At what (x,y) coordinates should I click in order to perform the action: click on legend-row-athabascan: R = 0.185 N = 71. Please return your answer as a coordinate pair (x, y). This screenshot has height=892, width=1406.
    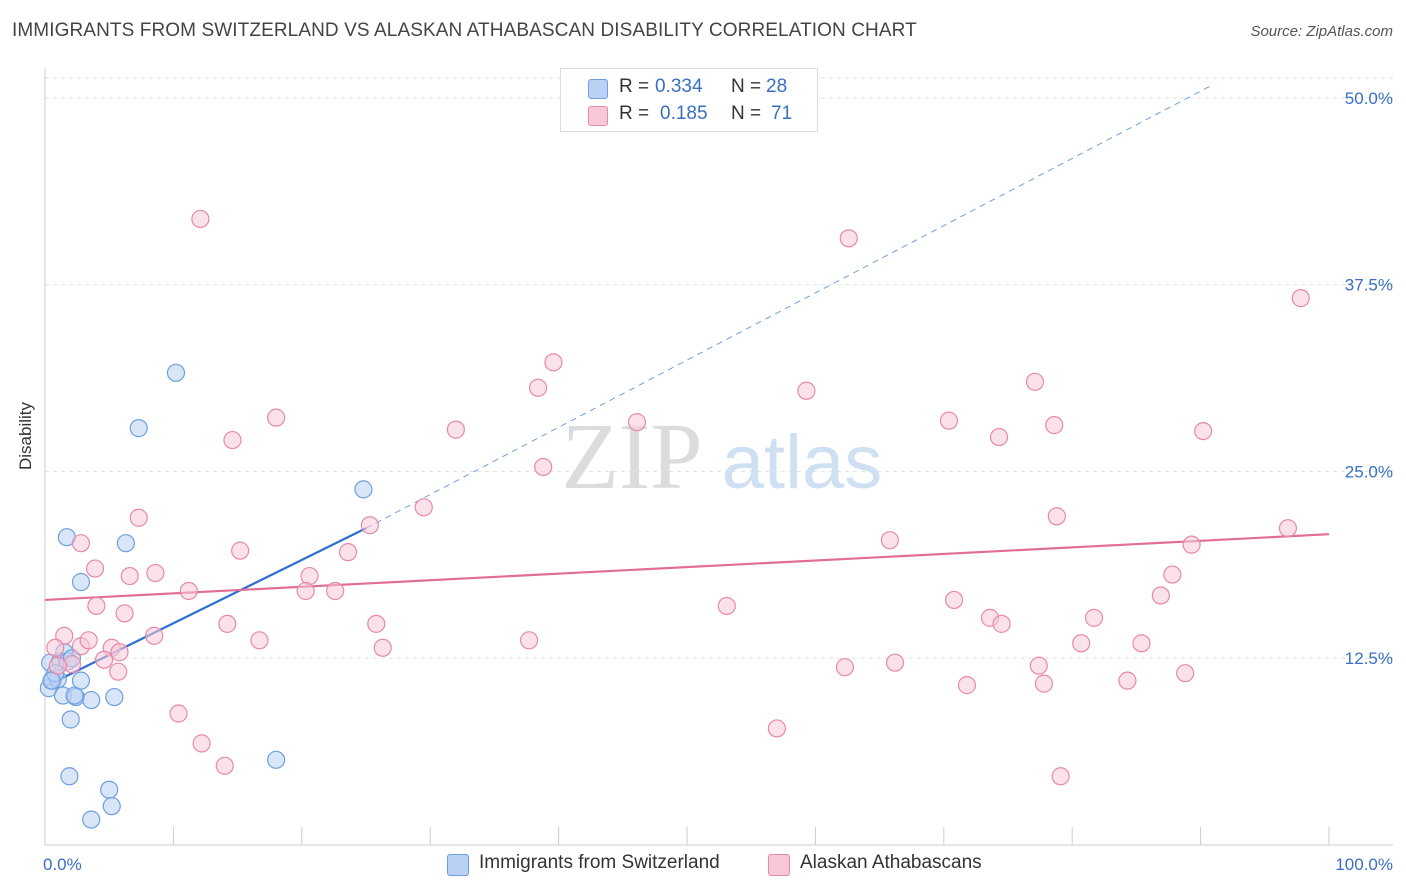
    Looking at the image, I should click on (689, 114).